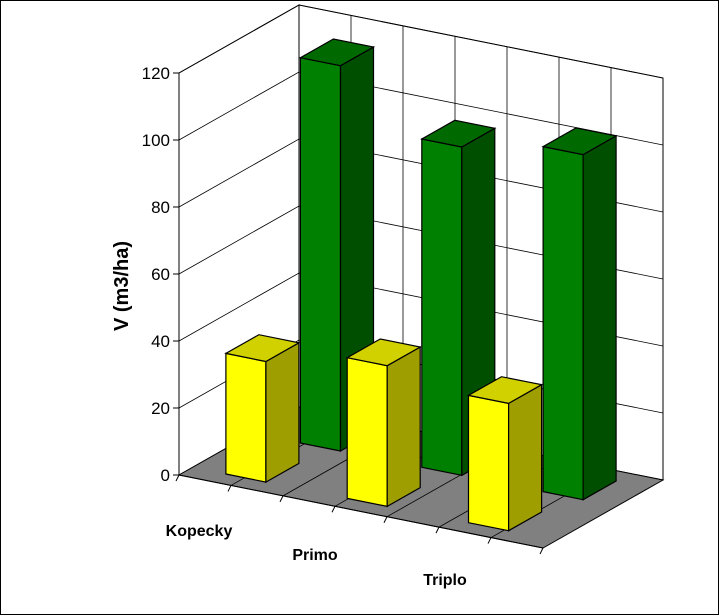  I want to click on y-tick-labels: 0 20 40 60 80 100 120, so click(156, 274).